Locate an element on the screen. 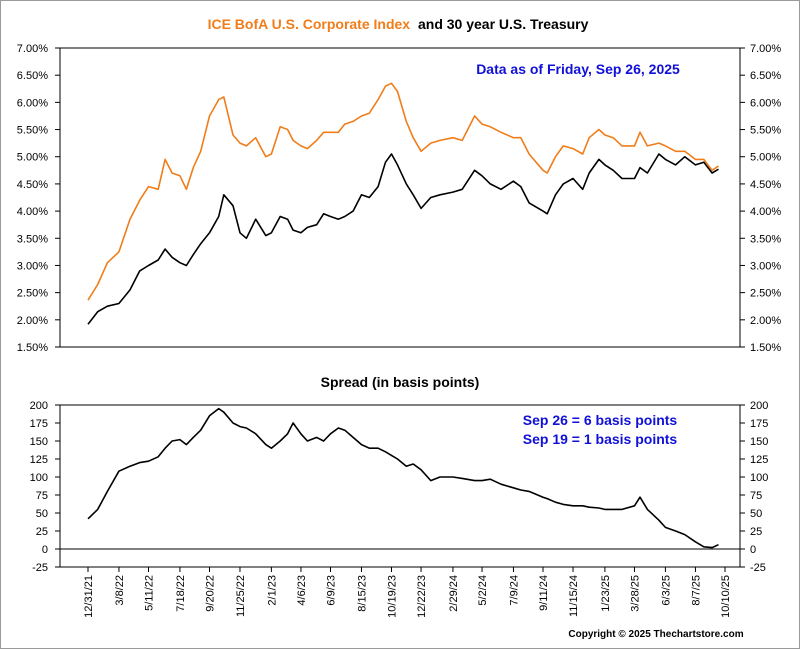 This screenshot has width=800, height=649. spread-note-1: Sep 26 = 6 basis points is located at coordinates (600, 420).